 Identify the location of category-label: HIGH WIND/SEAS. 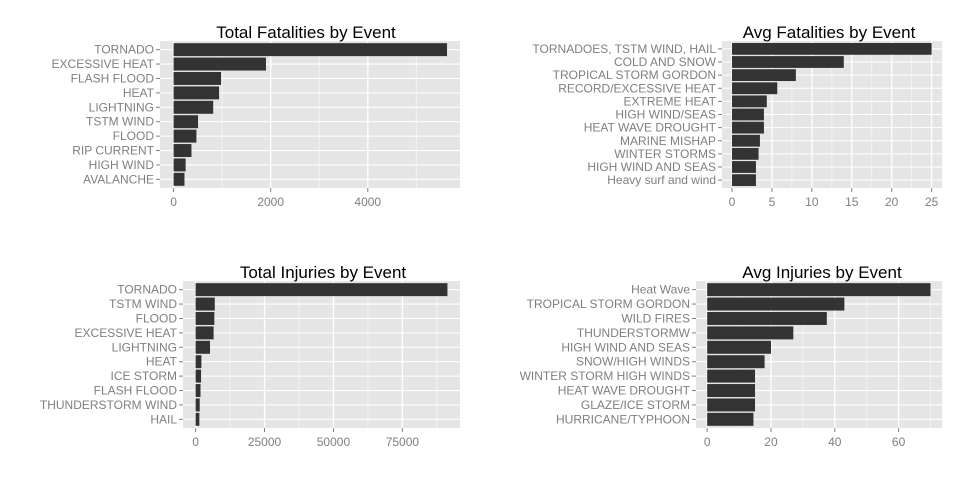
(665, 115).